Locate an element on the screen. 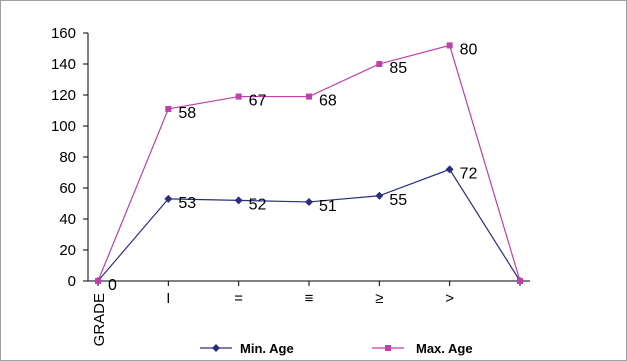  legend-label: Min. Age is located at coordinates (267, 348).